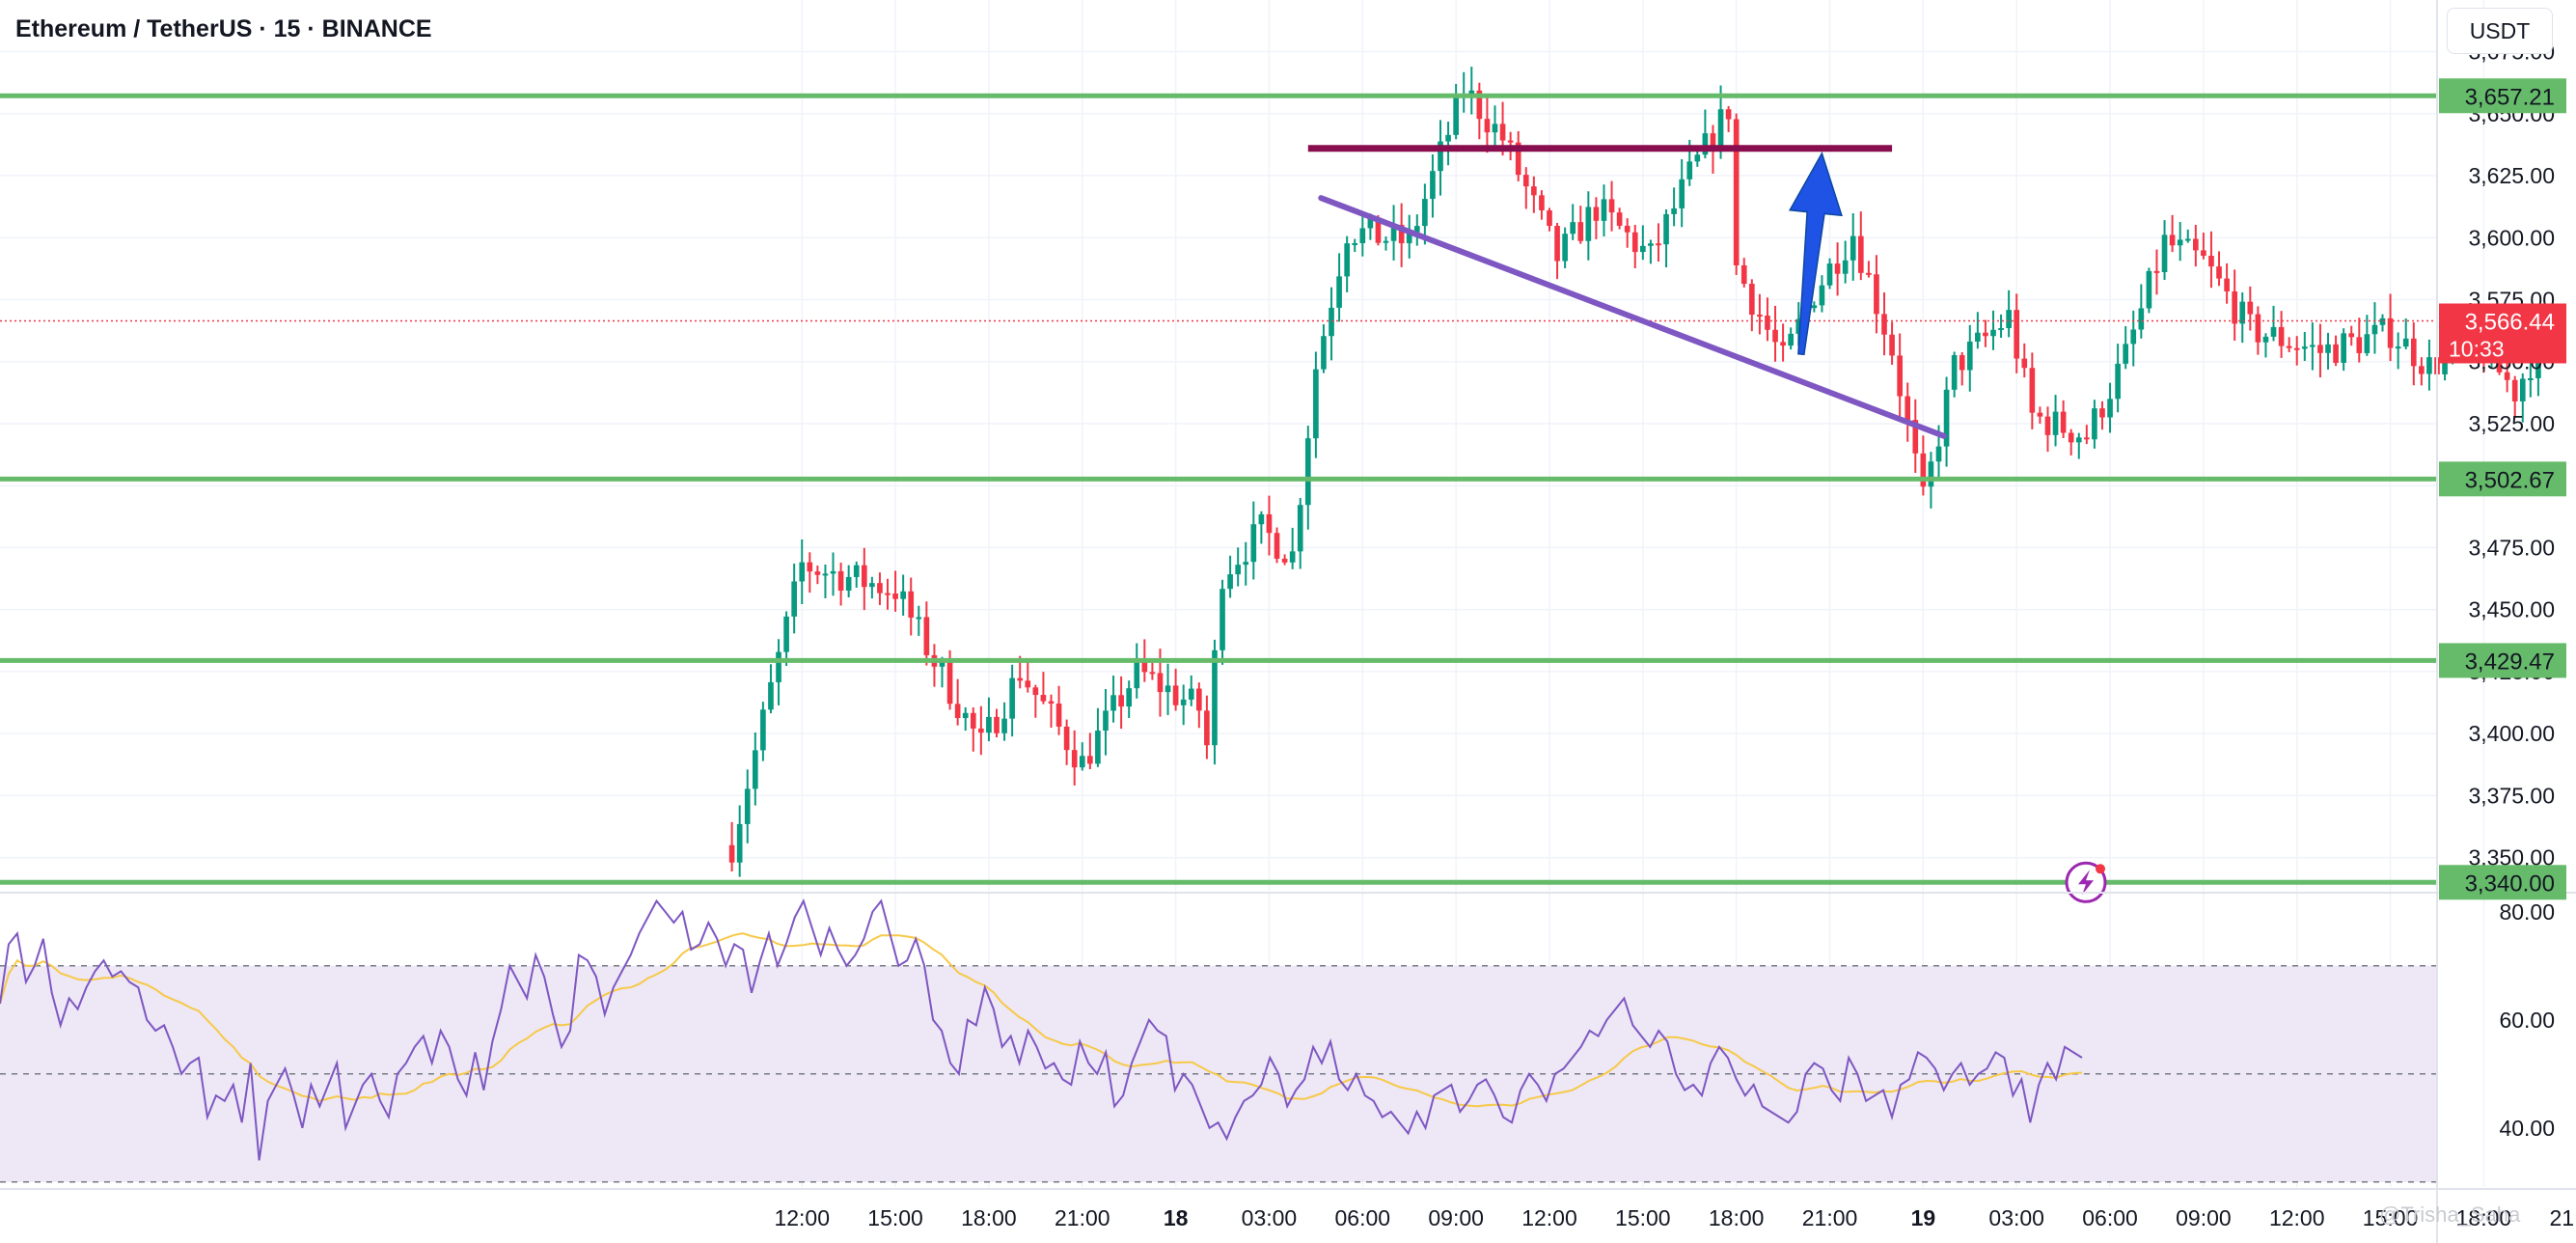 The image size is (2576, 1243). What do you see at coordinates (1041, 1020) in the screenshot?
I see `rsi-moving-average-line` at bounding box center [1041, 1020].